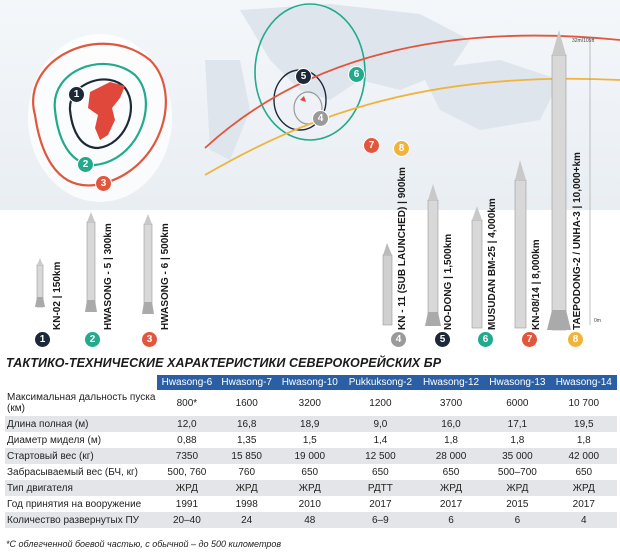  I want to click on table-cell: 0,88, so click(187, 440).